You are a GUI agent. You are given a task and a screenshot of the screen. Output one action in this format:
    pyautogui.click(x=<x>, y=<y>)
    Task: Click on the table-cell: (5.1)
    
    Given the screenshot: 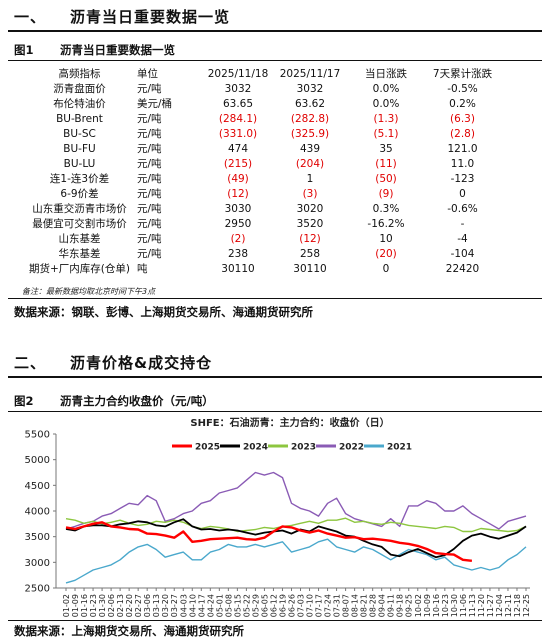 What is the action you would take?
    pyautogui.click(x=386, y=133)
    